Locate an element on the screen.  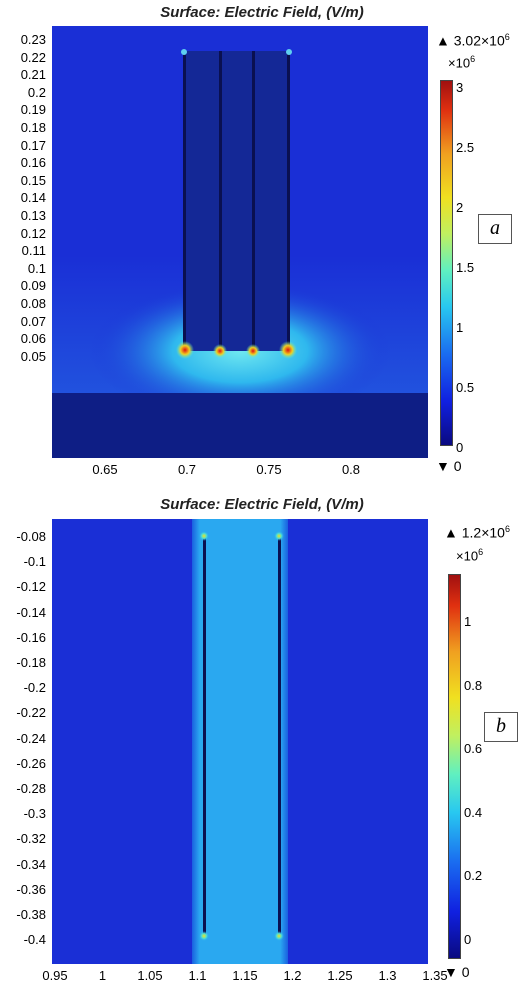
panel-a-y-tick-7: 0.16 is located at coordinates (33, 163).